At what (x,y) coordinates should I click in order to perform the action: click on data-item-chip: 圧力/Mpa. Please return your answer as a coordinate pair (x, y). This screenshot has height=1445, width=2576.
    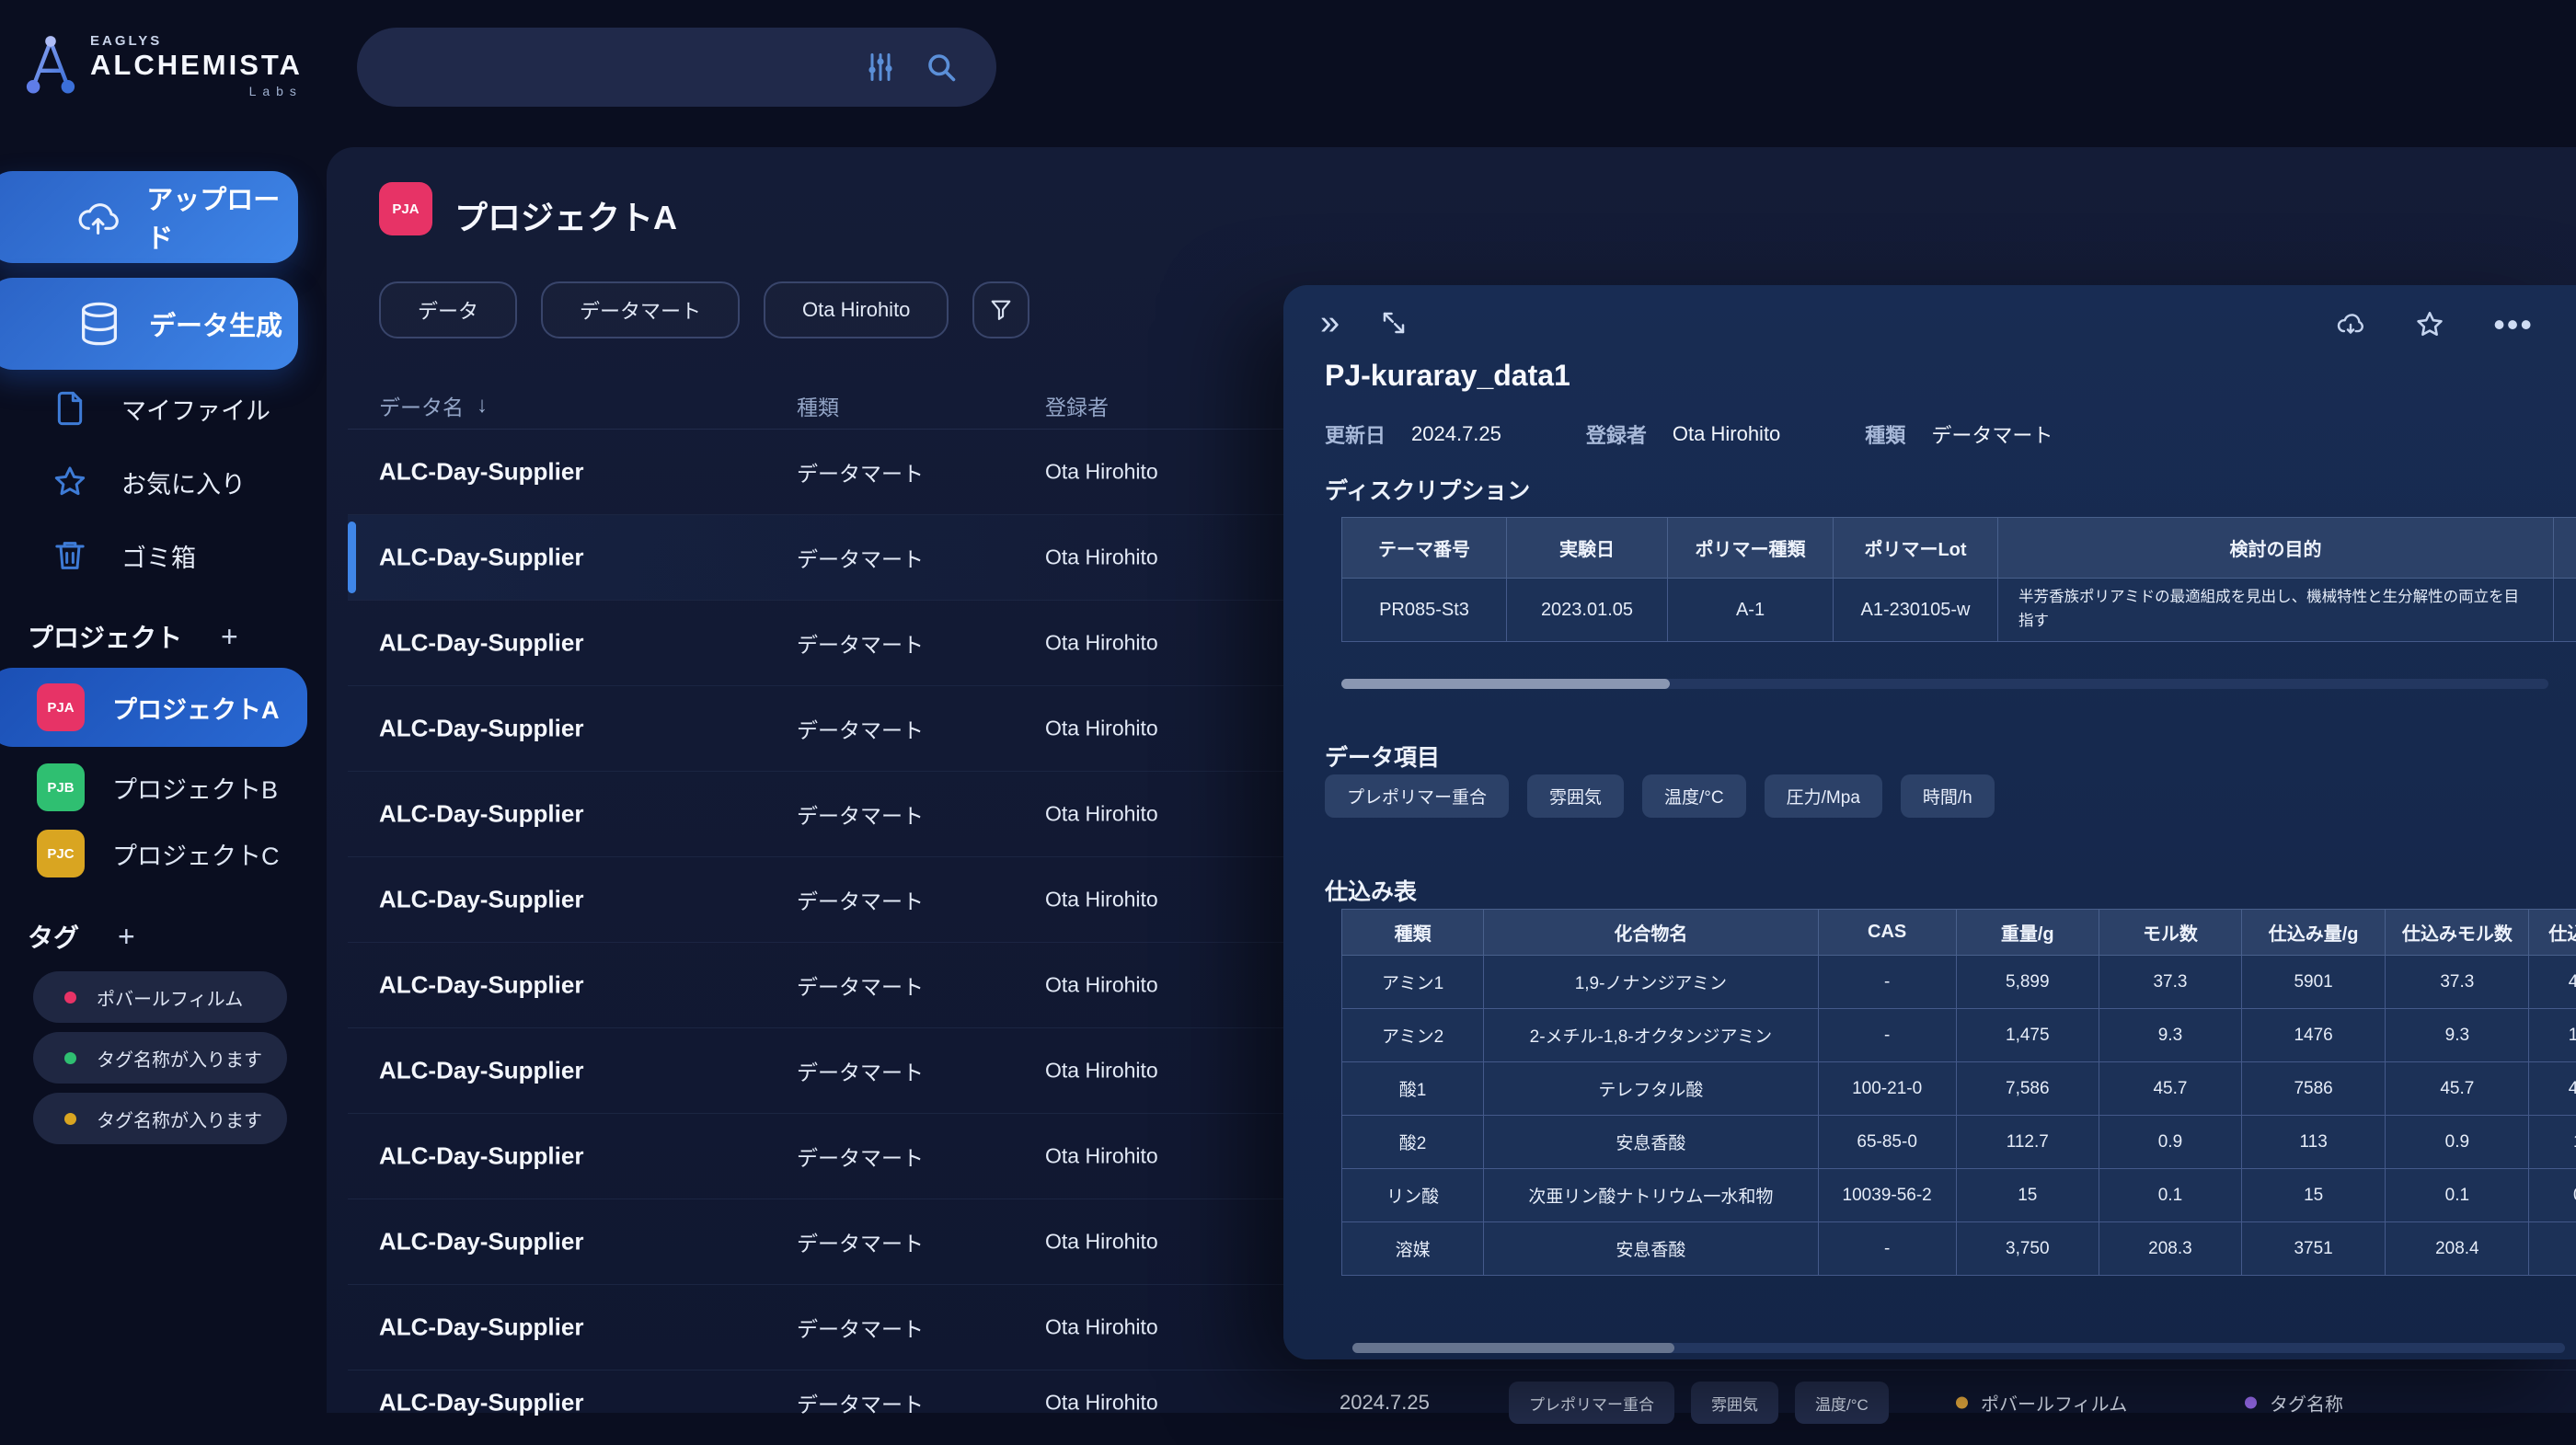
    Looking at the image, I should click on (1823, 796).